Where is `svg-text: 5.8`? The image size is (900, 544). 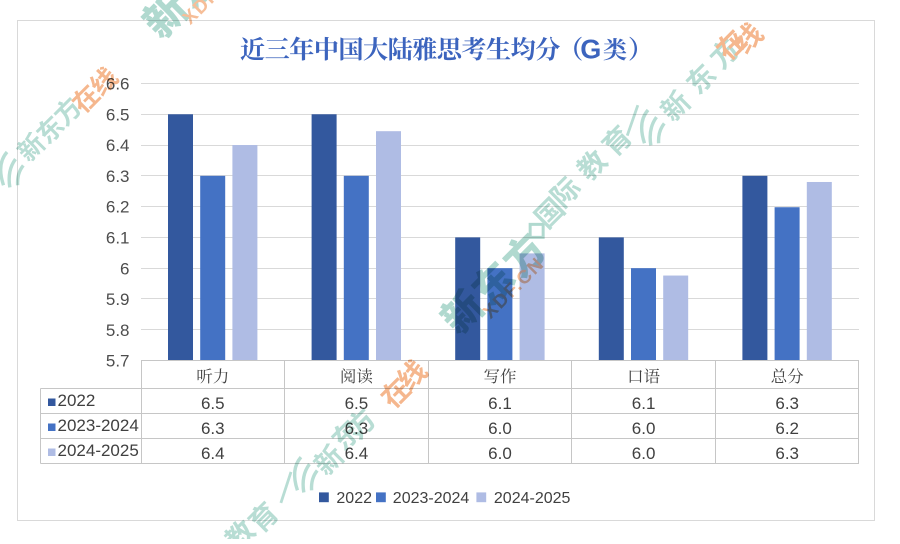 svg-text: 5.8 is located at coordinates (118, 330).